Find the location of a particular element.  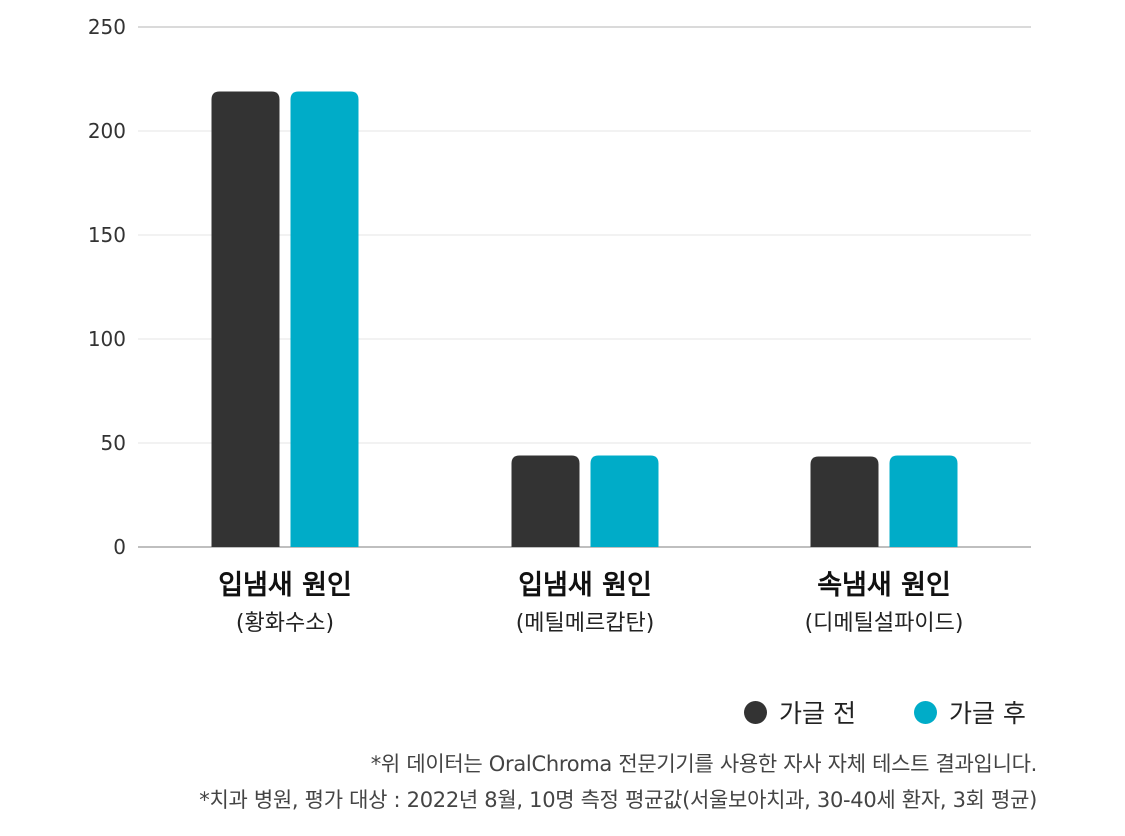

legend: 가글 전 가글 후 is located at coordinates (885, 712).